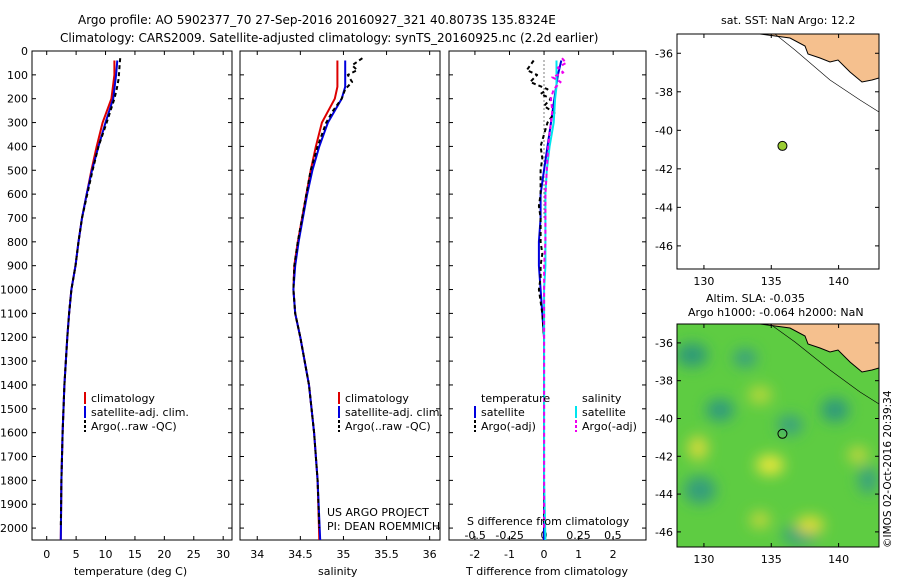 The height and width of the screenshot is (580, 900). Describe the element at coordinates (782, 145) in the screenshot. I see `sst-argo-location-dot` at that location.